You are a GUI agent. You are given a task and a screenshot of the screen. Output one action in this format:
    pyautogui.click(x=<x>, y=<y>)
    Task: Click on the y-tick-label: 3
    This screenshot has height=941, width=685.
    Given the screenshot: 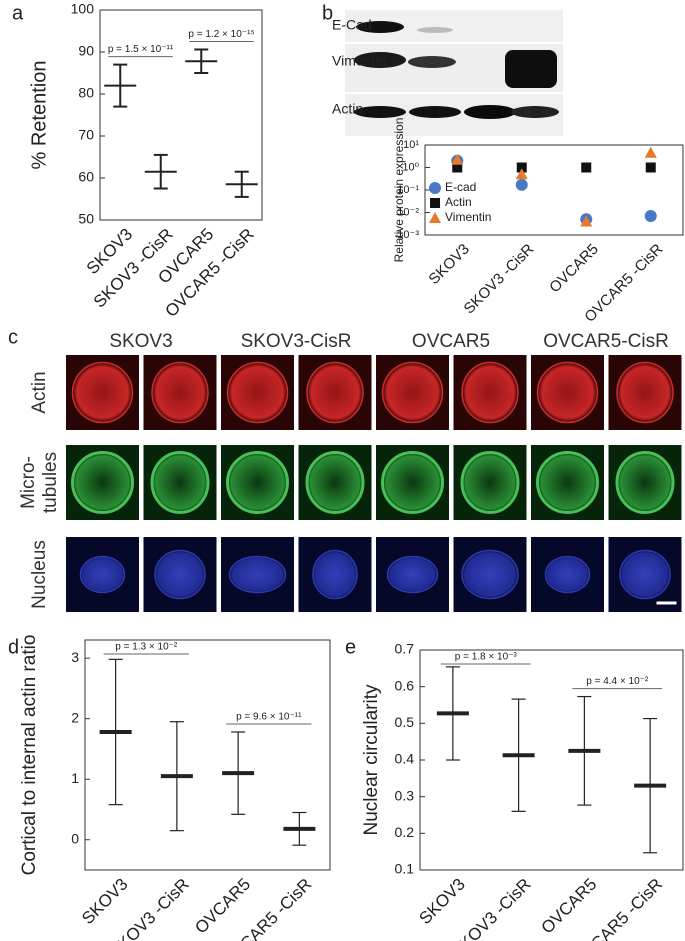 What is the action you would take?
    pyautogui.click(x=75, y=657)
    